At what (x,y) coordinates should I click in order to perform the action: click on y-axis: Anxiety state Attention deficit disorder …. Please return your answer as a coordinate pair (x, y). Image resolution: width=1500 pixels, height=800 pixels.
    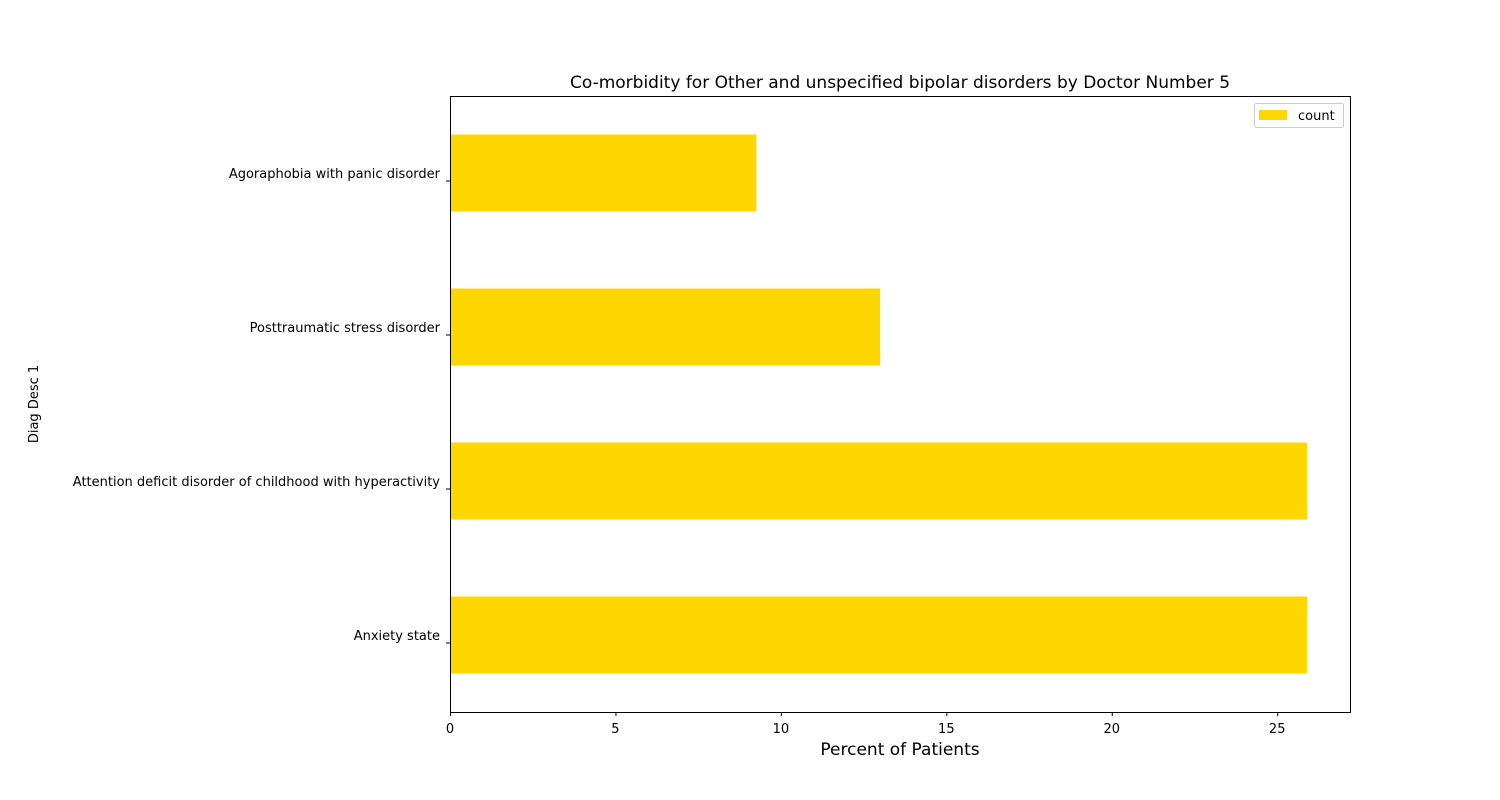
    Looking at the image, I should click on (261, 405).